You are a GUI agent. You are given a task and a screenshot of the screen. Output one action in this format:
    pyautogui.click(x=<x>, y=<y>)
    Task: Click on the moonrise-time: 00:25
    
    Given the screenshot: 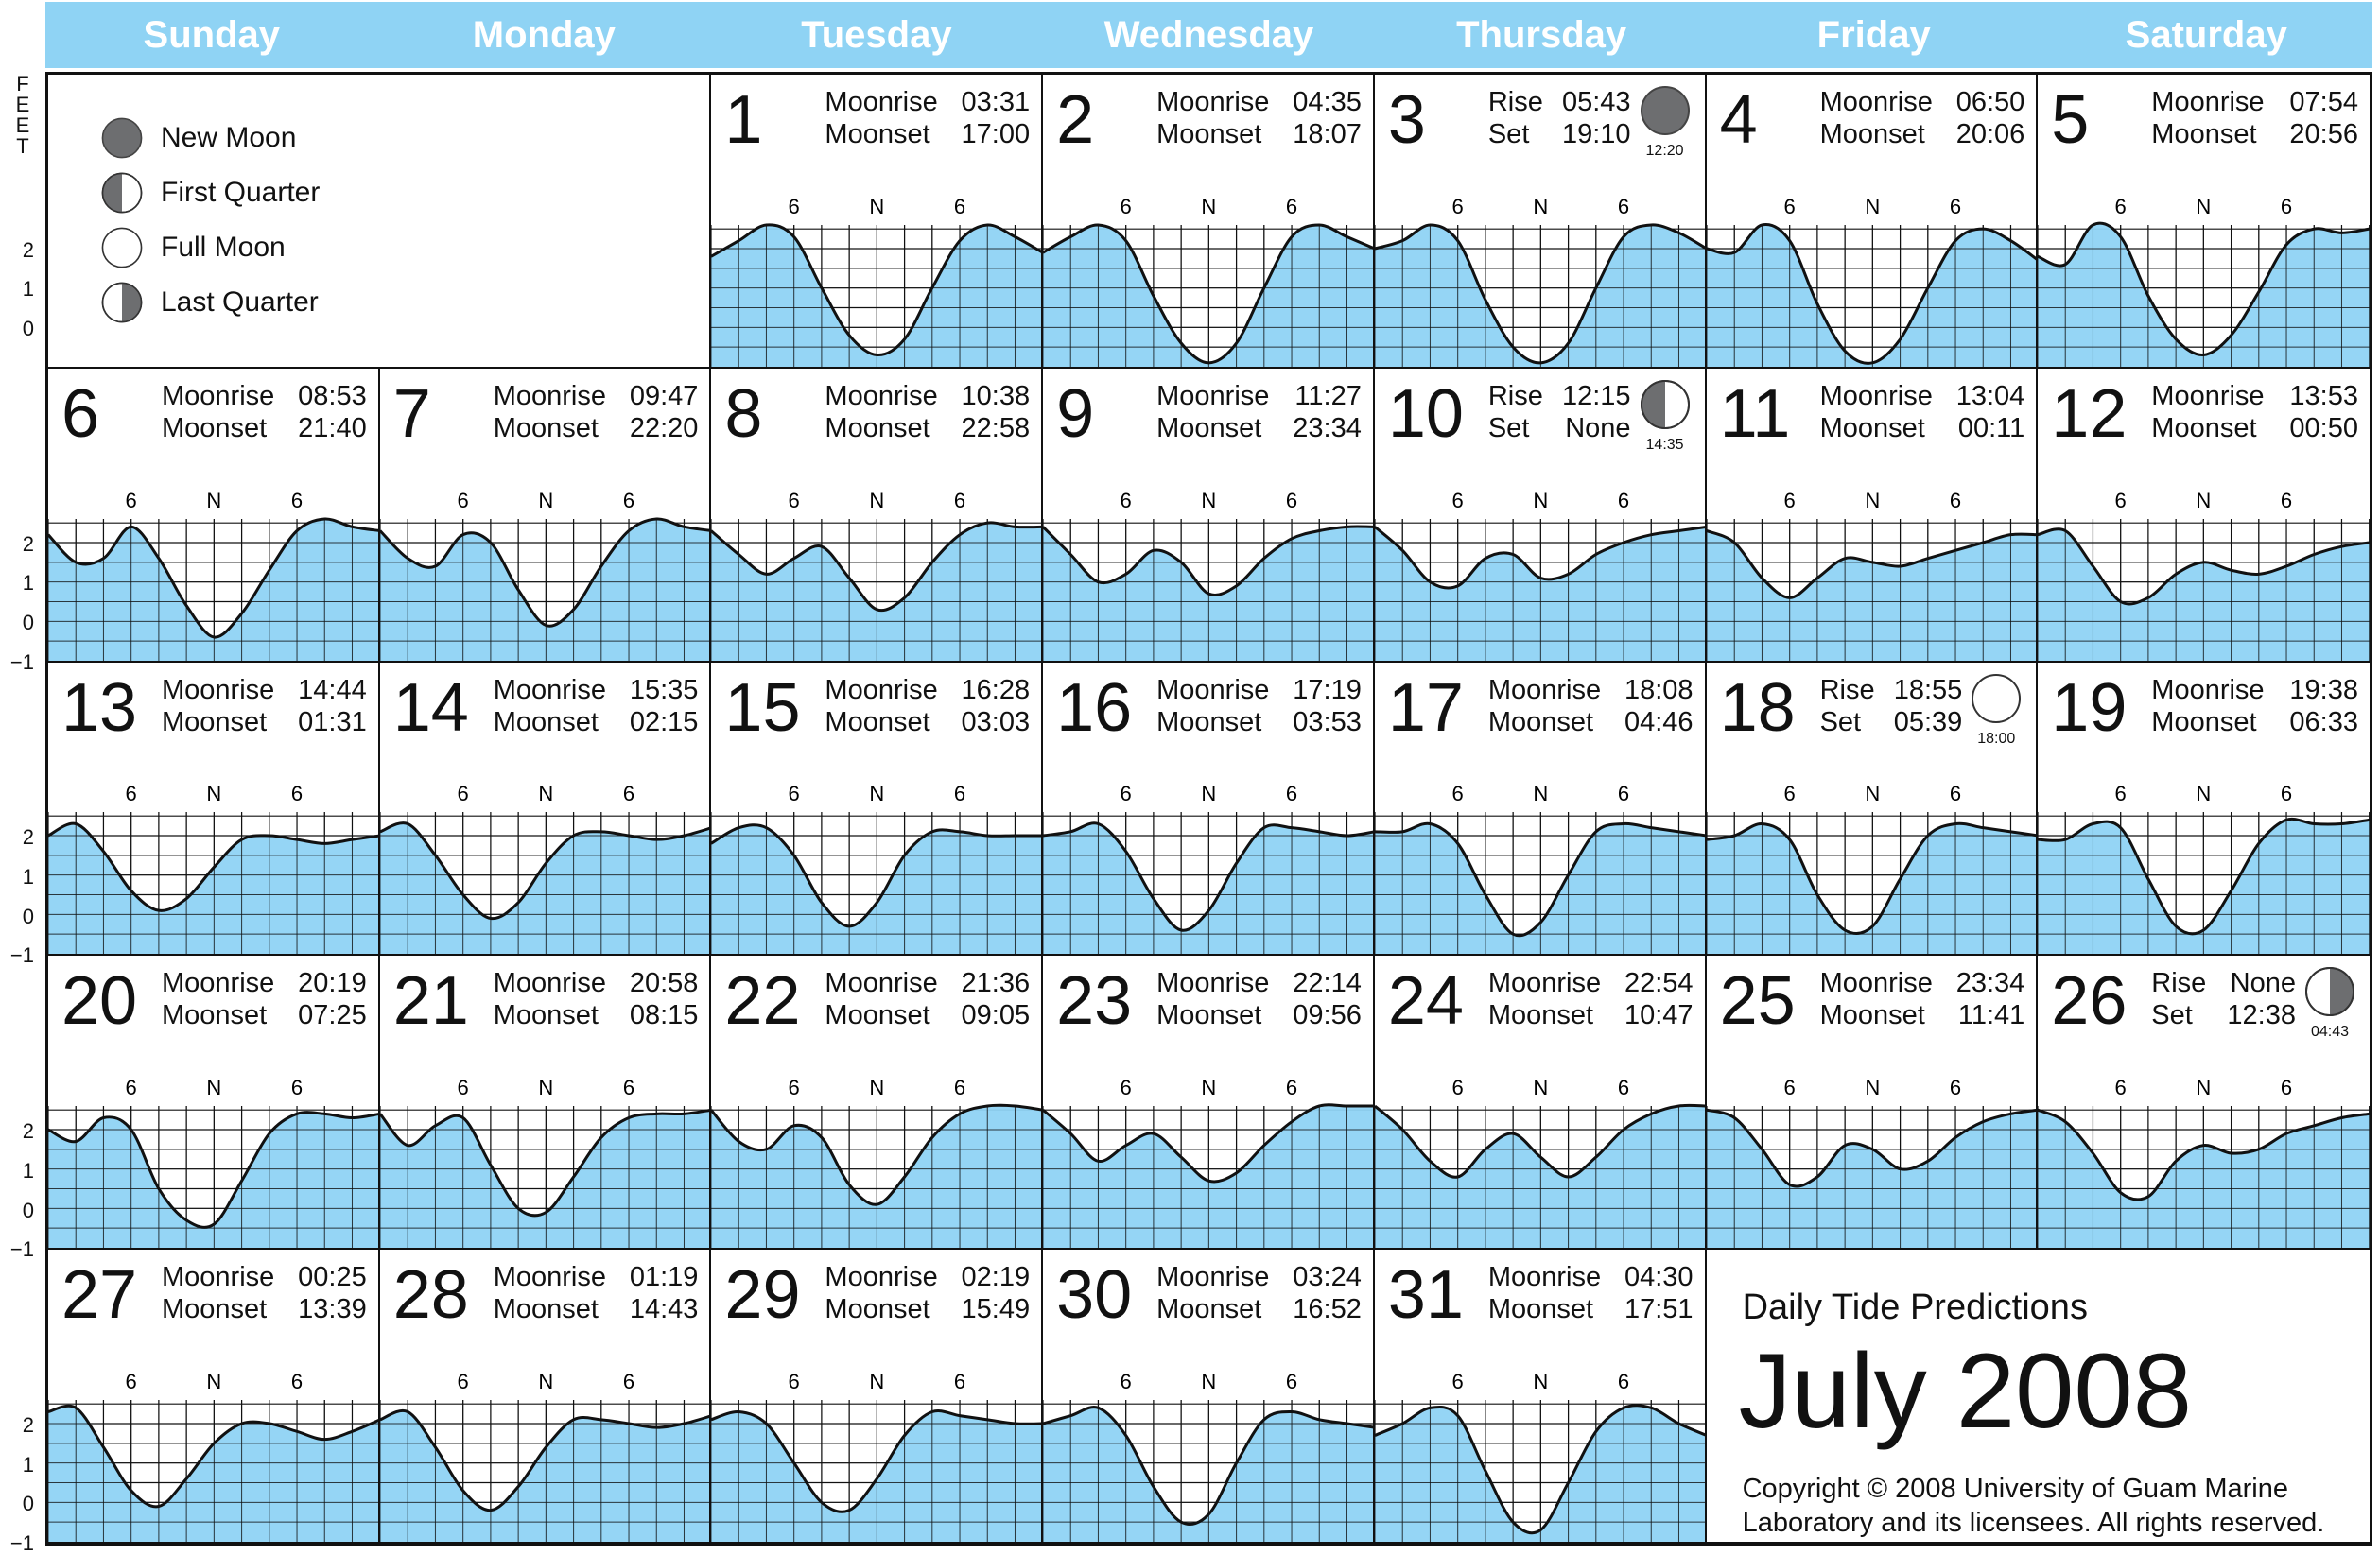 What is the action you would take?
    pyautogui.click(x=332, y=1278)
    